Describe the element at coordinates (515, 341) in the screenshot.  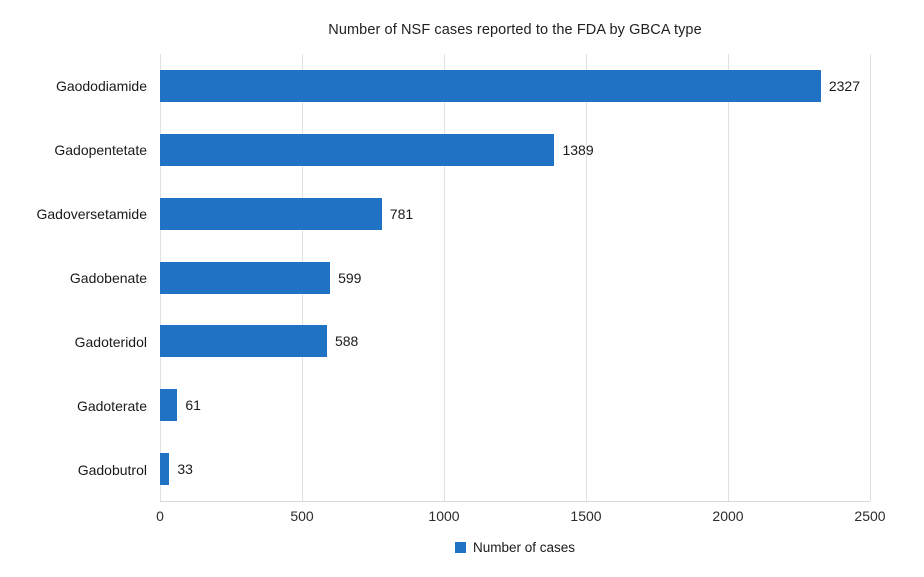
I see `bar-row: 588` at that location.